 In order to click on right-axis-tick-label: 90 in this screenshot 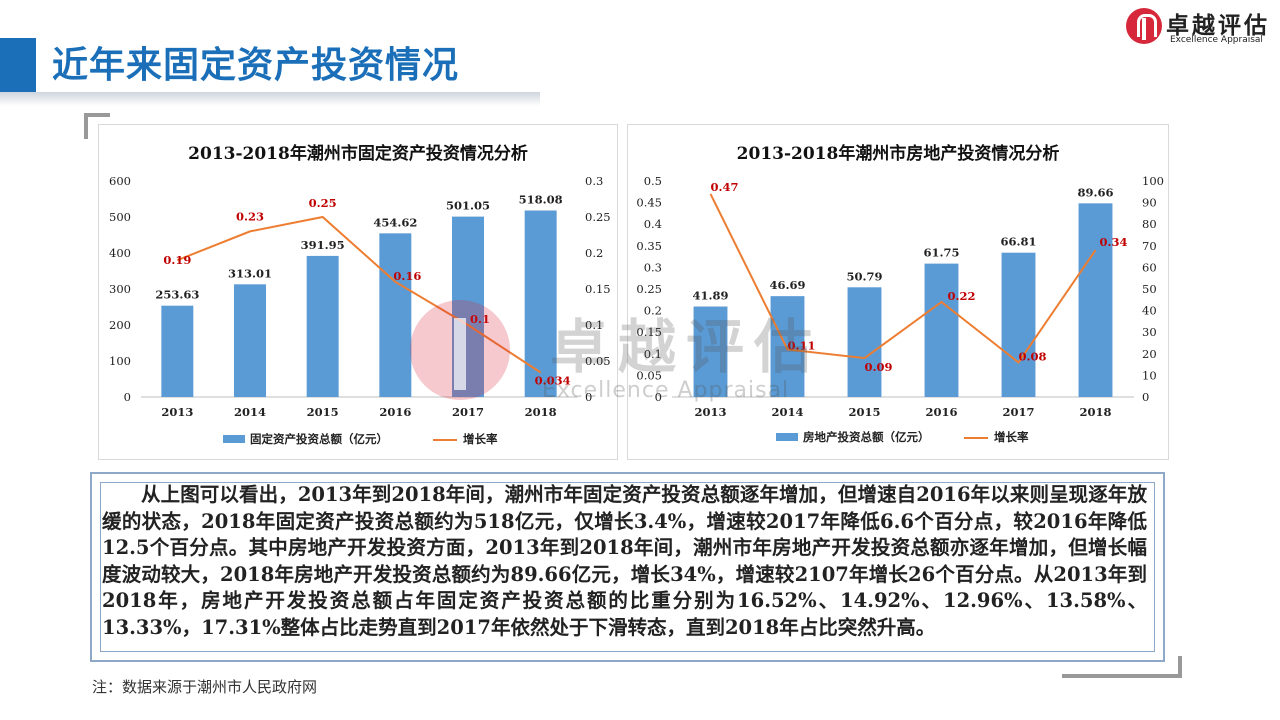, I will do `click(1149, 203)`.